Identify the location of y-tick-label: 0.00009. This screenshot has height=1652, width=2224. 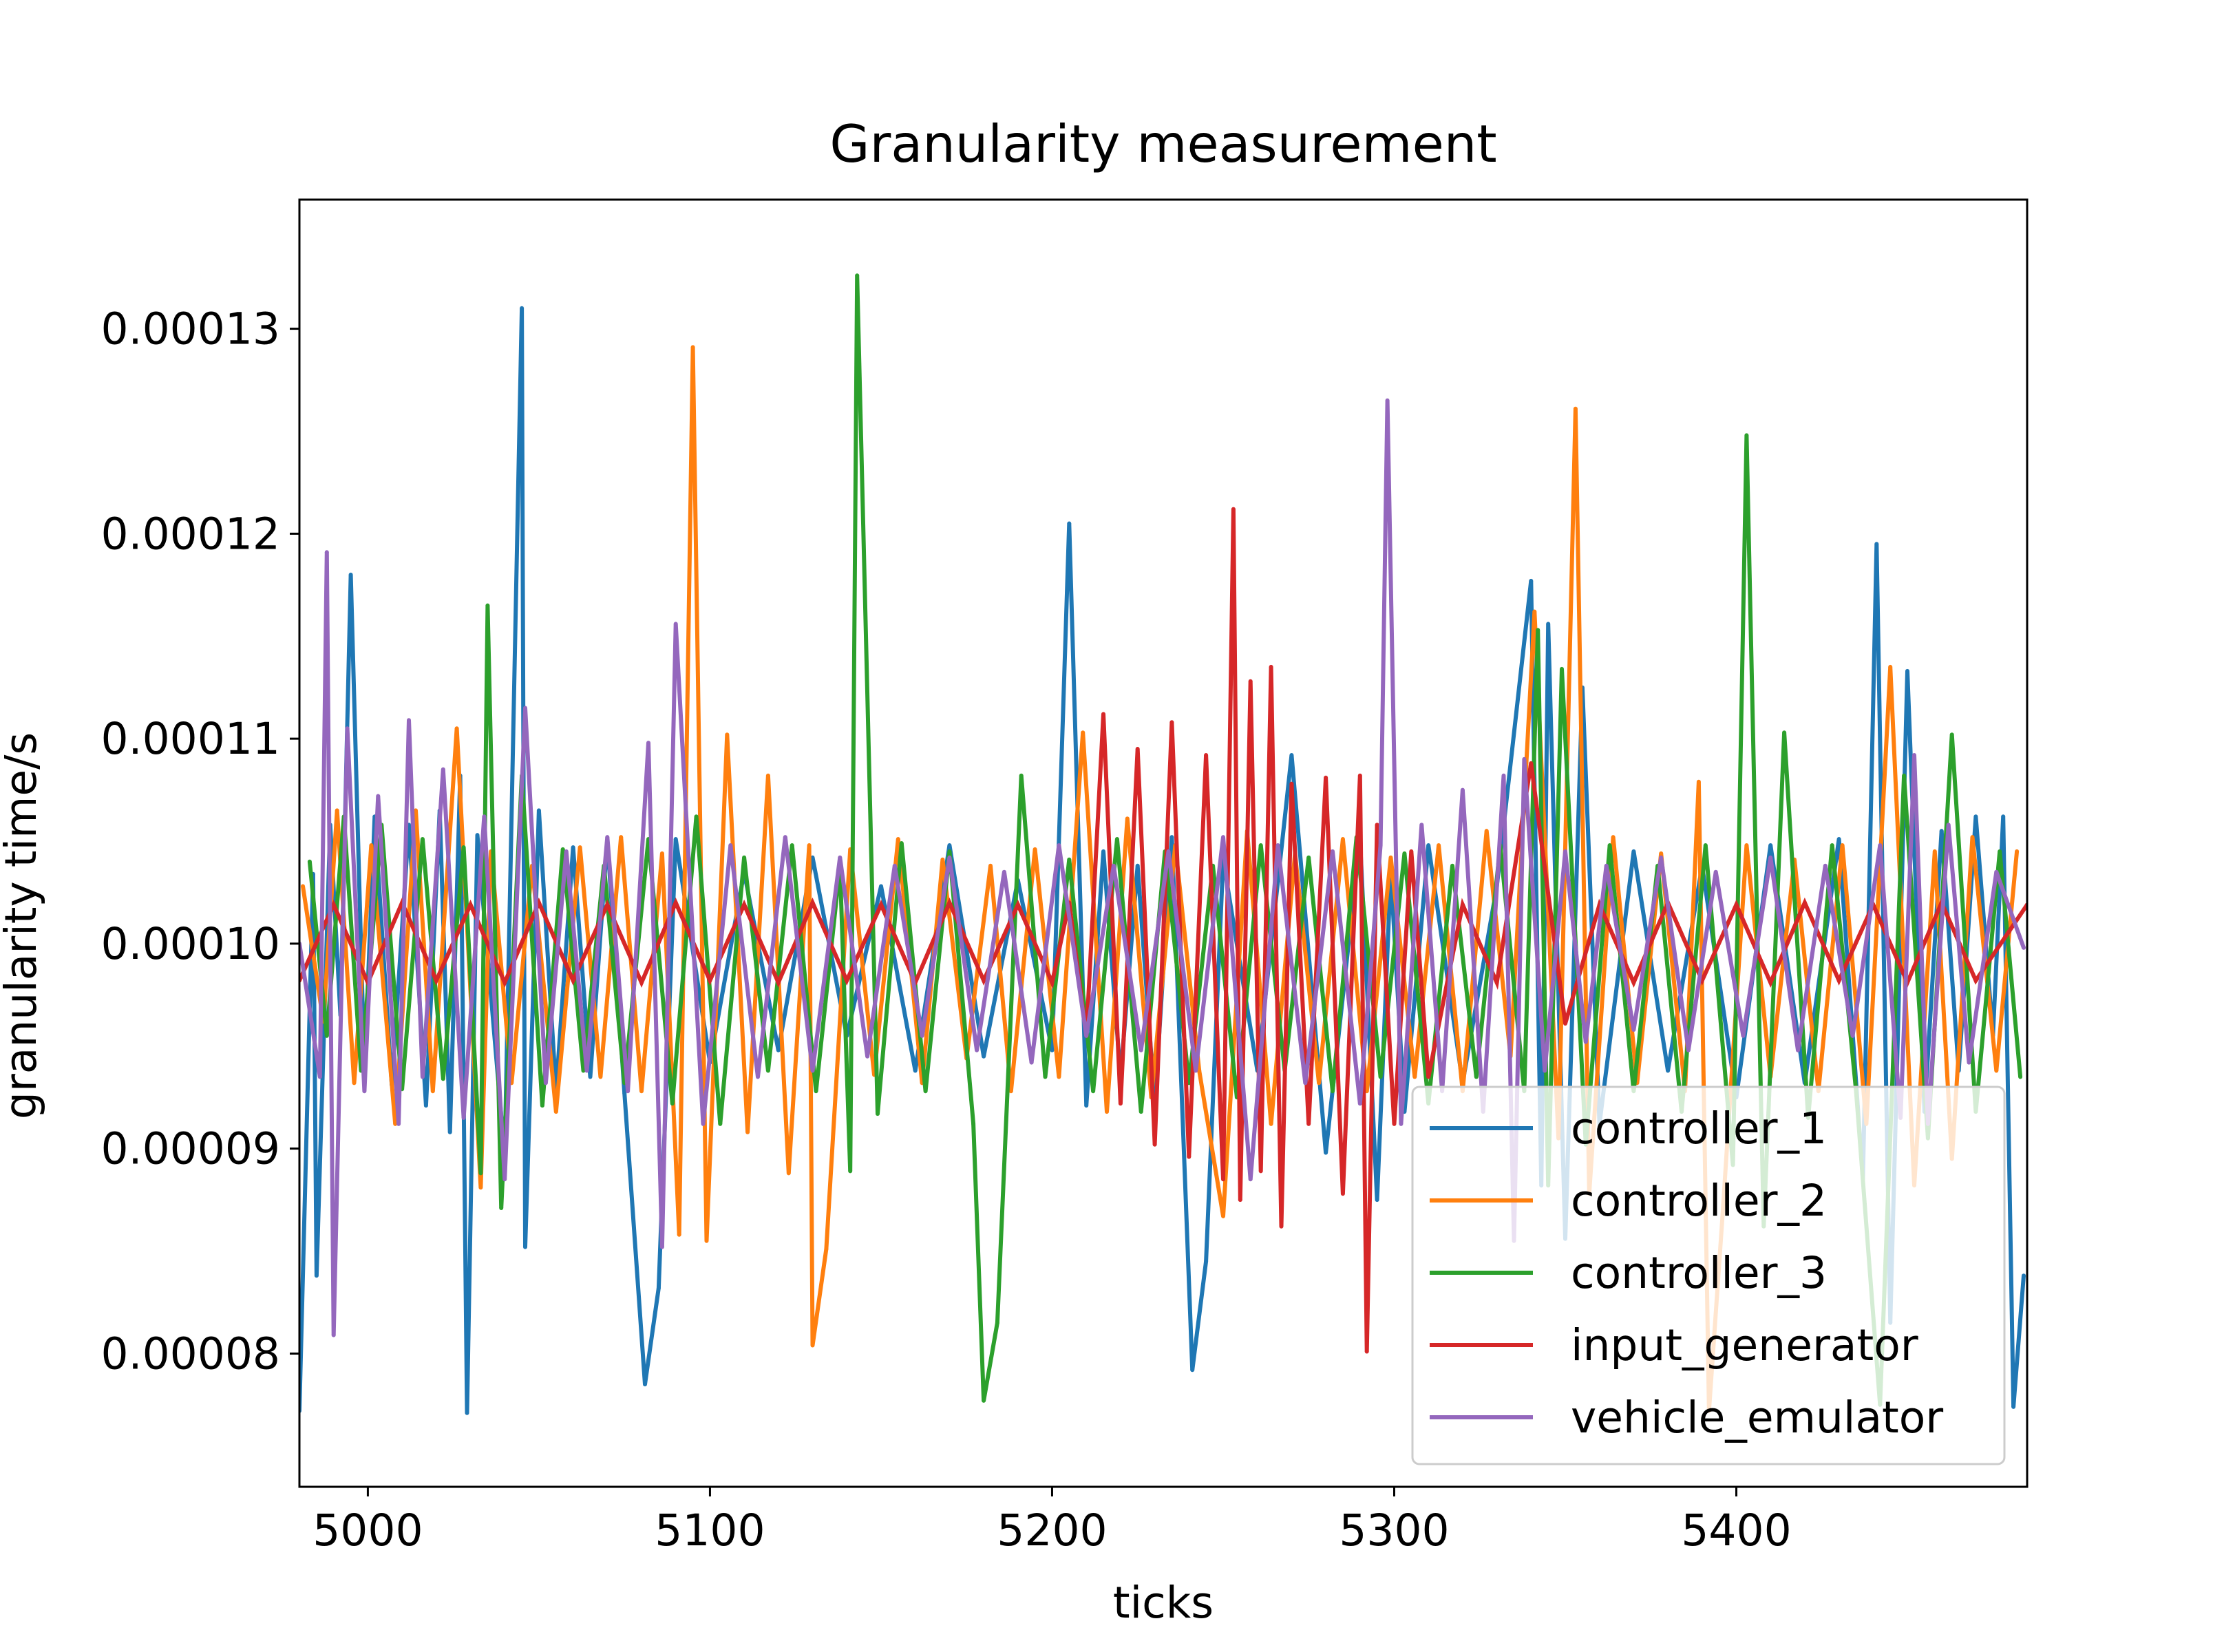
(190, 1149).